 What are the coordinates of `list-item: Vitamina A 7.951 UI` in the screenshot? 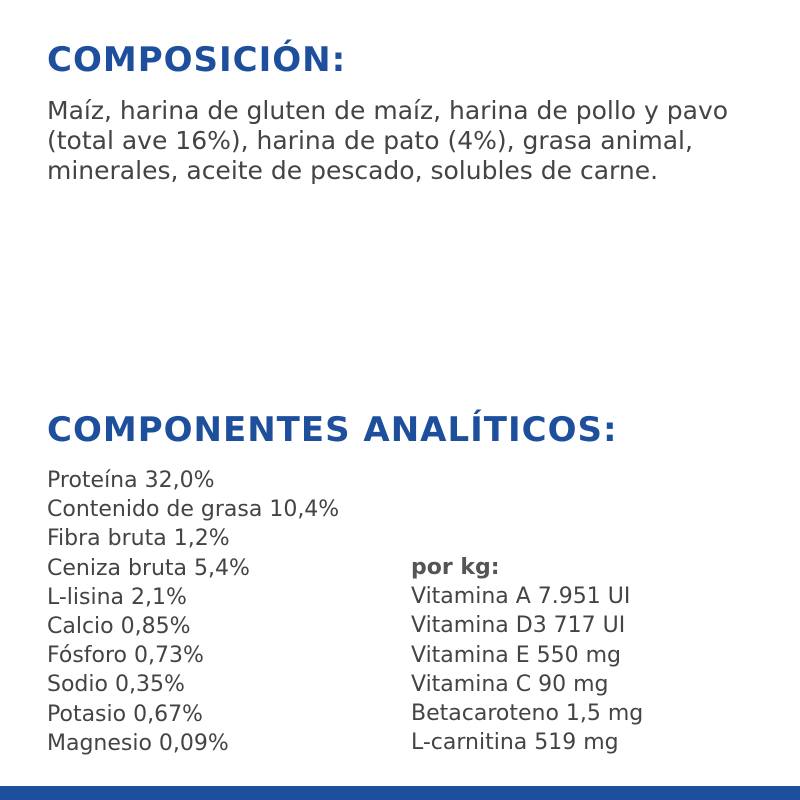 It's located at (521, 597).